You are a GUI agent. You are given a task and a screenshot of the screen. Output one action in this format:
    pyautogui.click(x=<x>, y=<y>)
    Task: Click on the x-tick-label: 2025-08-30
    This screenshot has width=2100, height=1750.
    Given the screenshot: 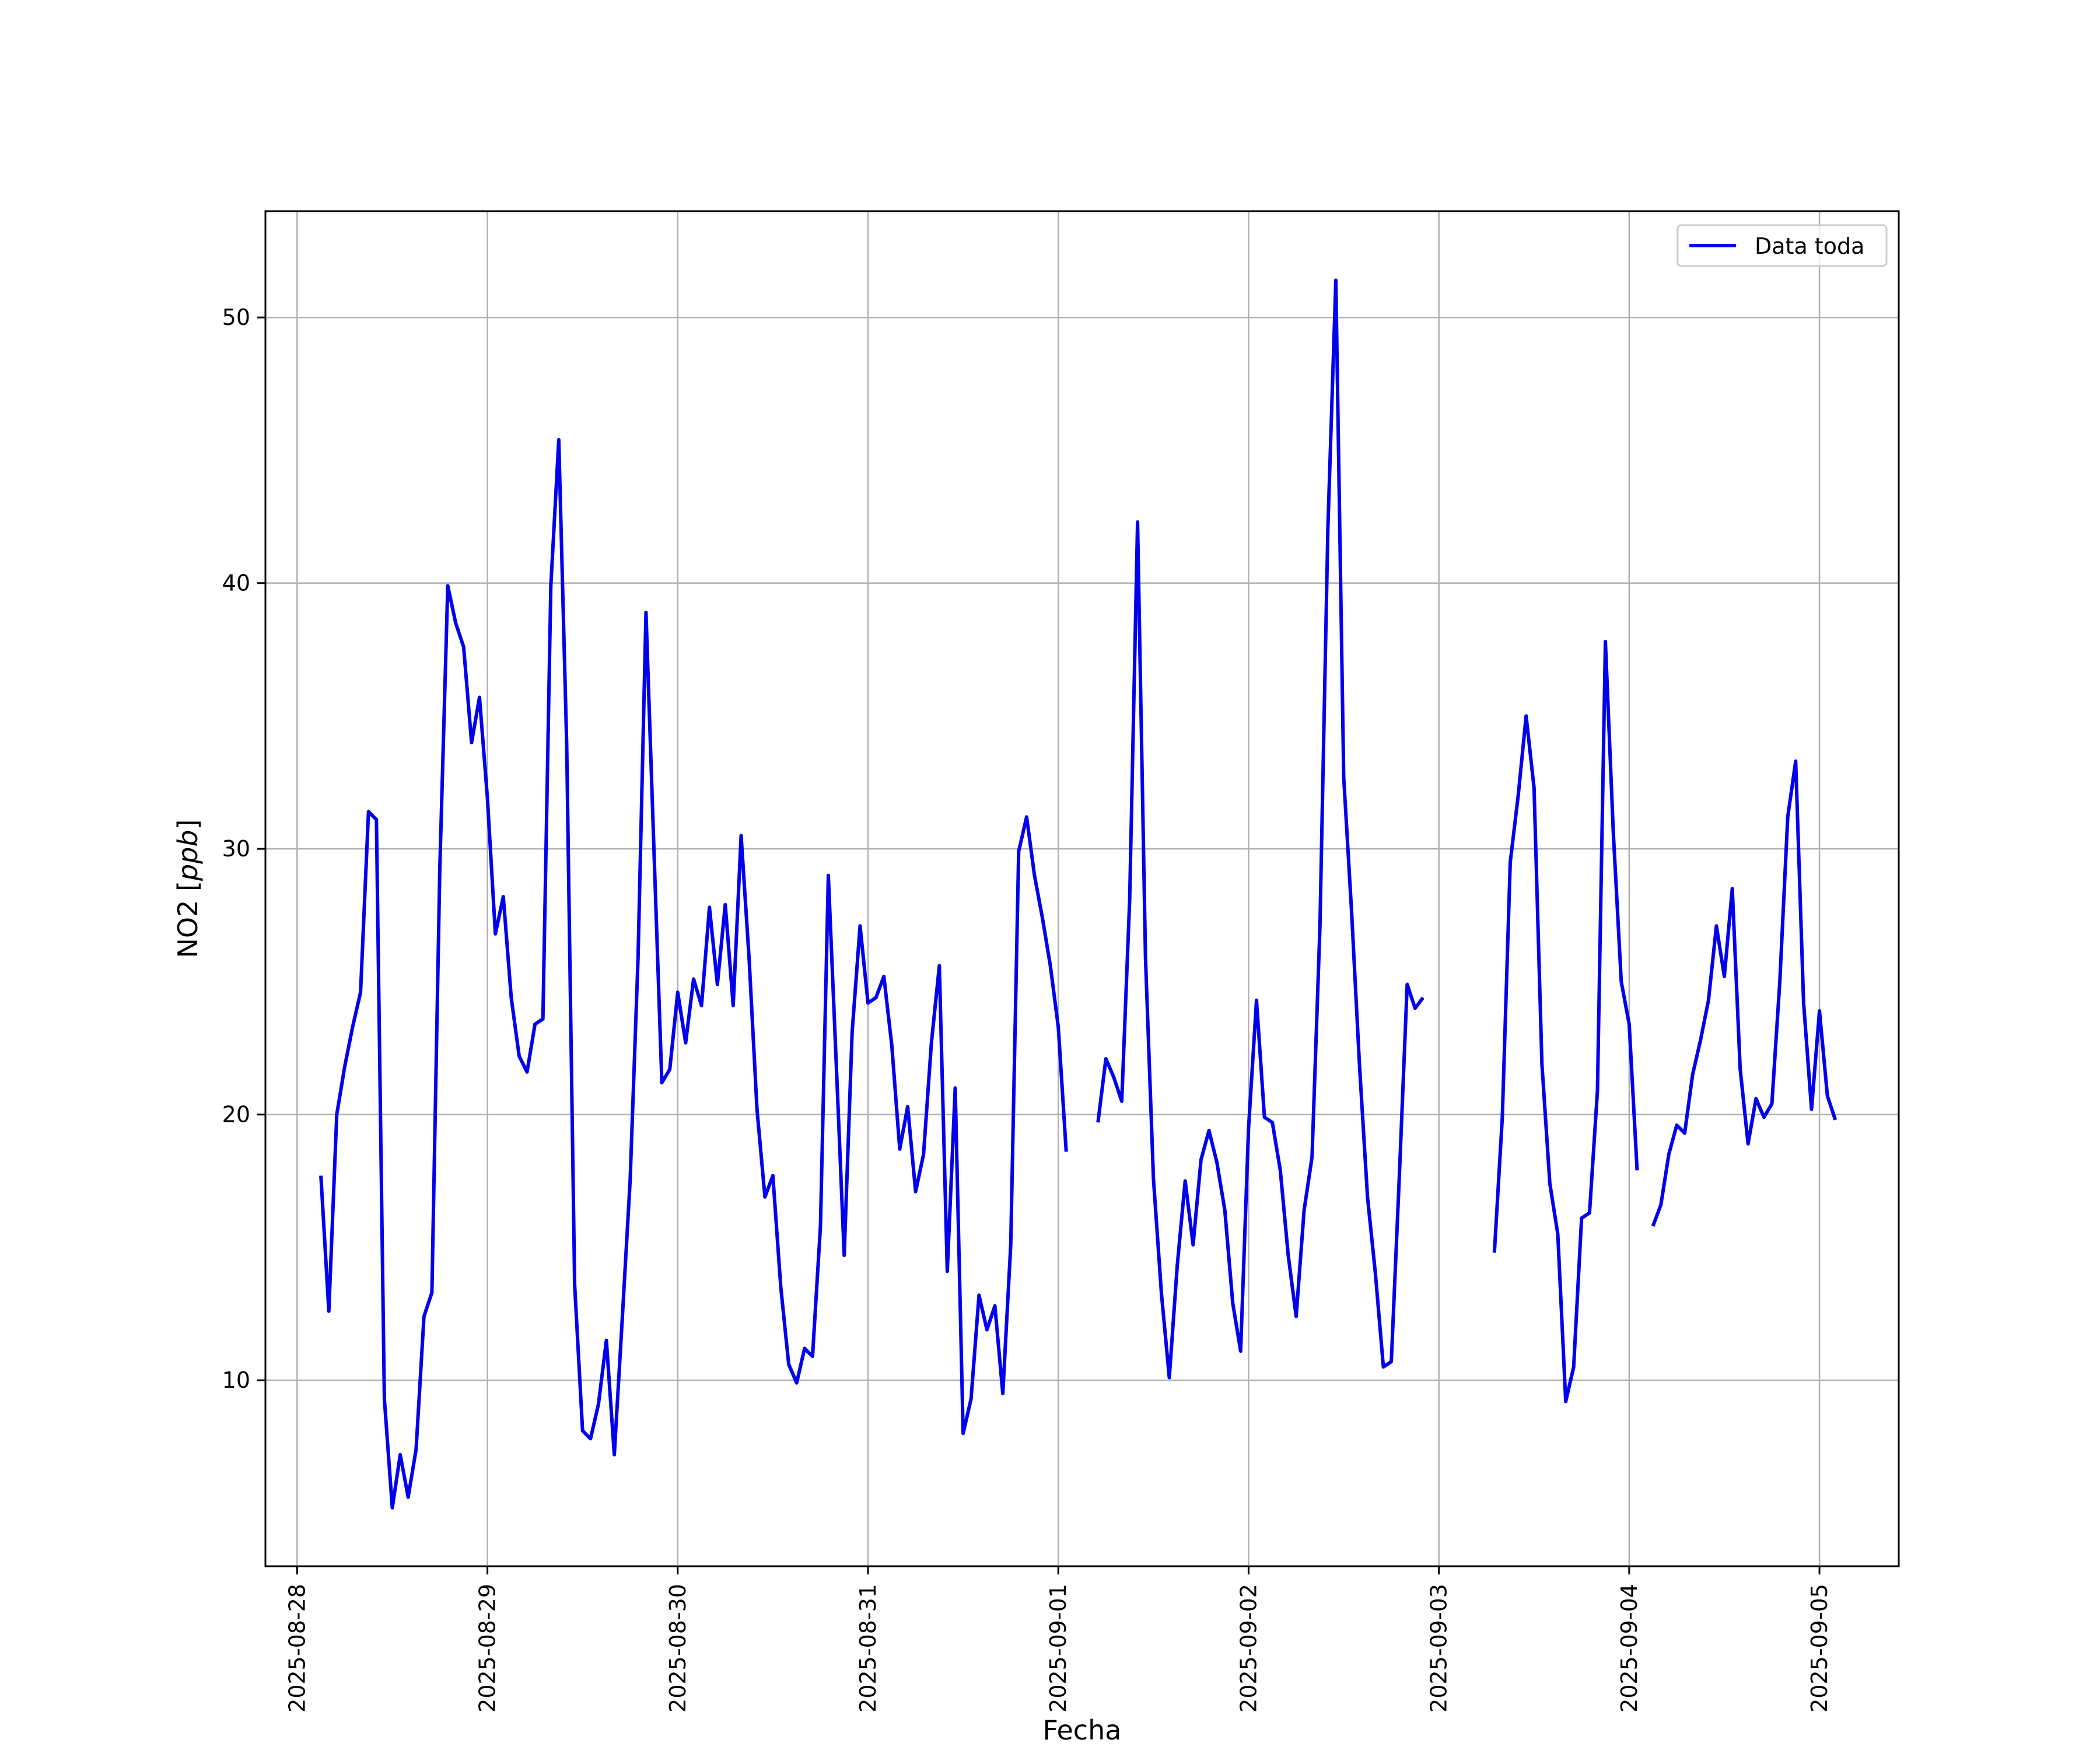 What is the action you would take?
    pyautogui.click(x=678, y=1648)
    